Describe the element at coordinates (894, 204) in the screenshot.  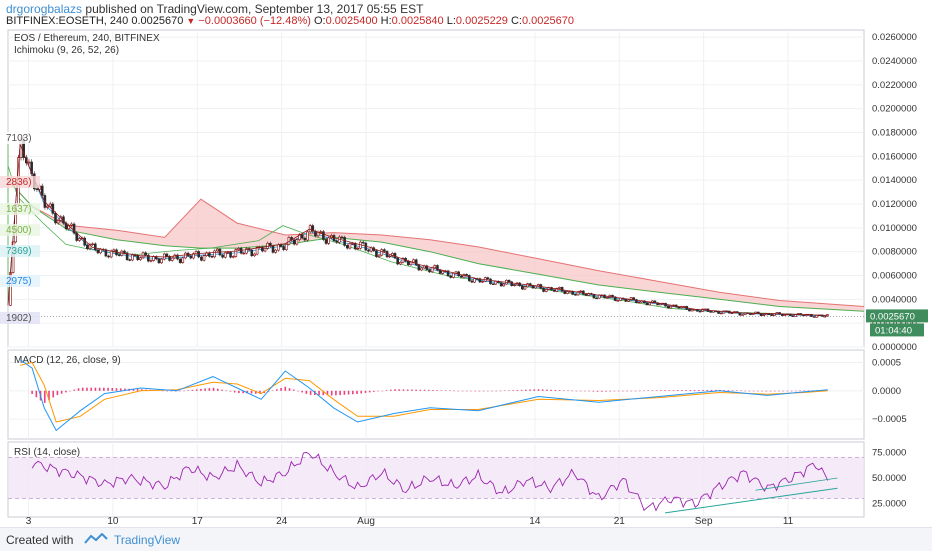
I see `y-tick-label: 0.0120000` at that location.